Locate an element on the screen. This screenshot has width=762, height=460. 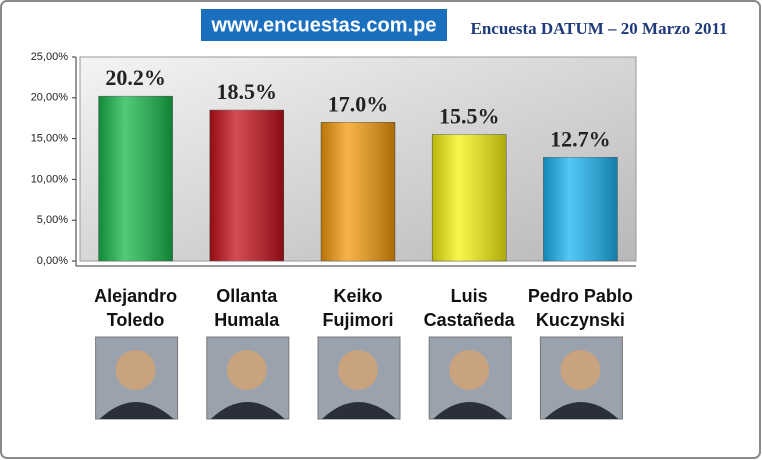
x-tick-label: Luis Castañeda is located at coordinates (469, 308).